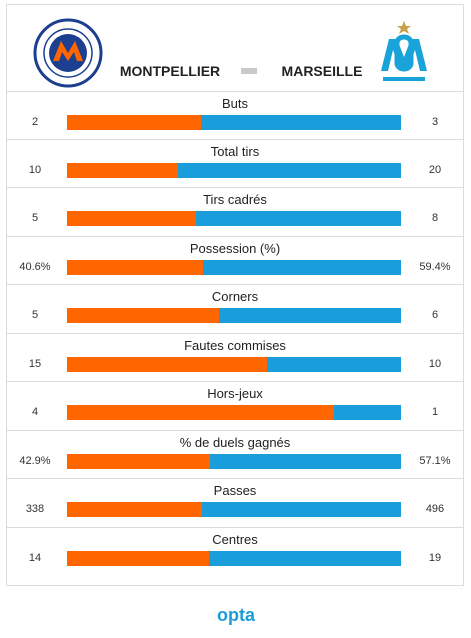 The image size is (471, 638). I want to click on away-team-name: MARSEILLE, so click(322, 71).